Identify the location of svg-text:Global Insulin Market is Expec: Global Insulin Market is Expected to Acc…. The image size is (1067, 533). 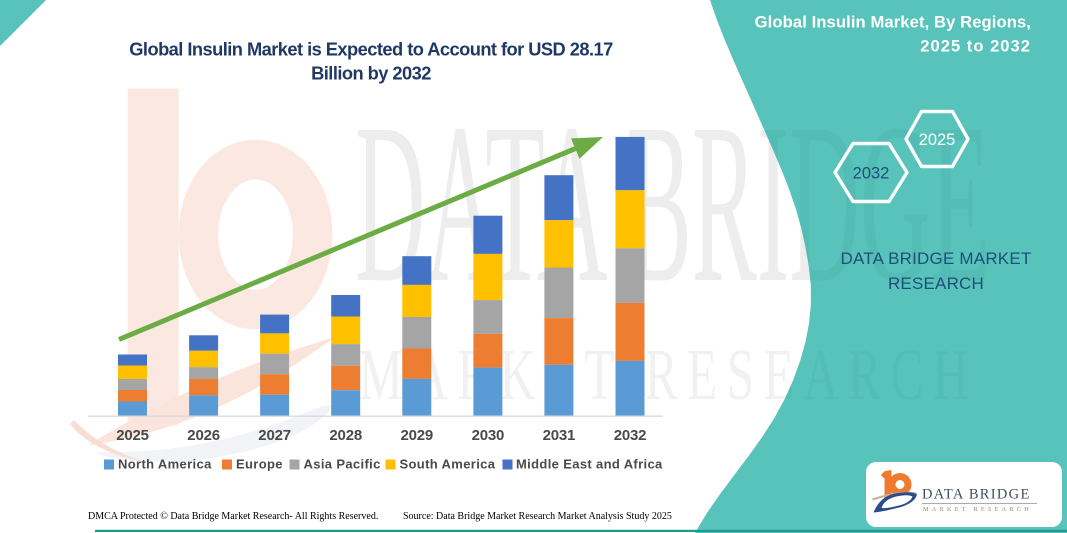
(371, 49).